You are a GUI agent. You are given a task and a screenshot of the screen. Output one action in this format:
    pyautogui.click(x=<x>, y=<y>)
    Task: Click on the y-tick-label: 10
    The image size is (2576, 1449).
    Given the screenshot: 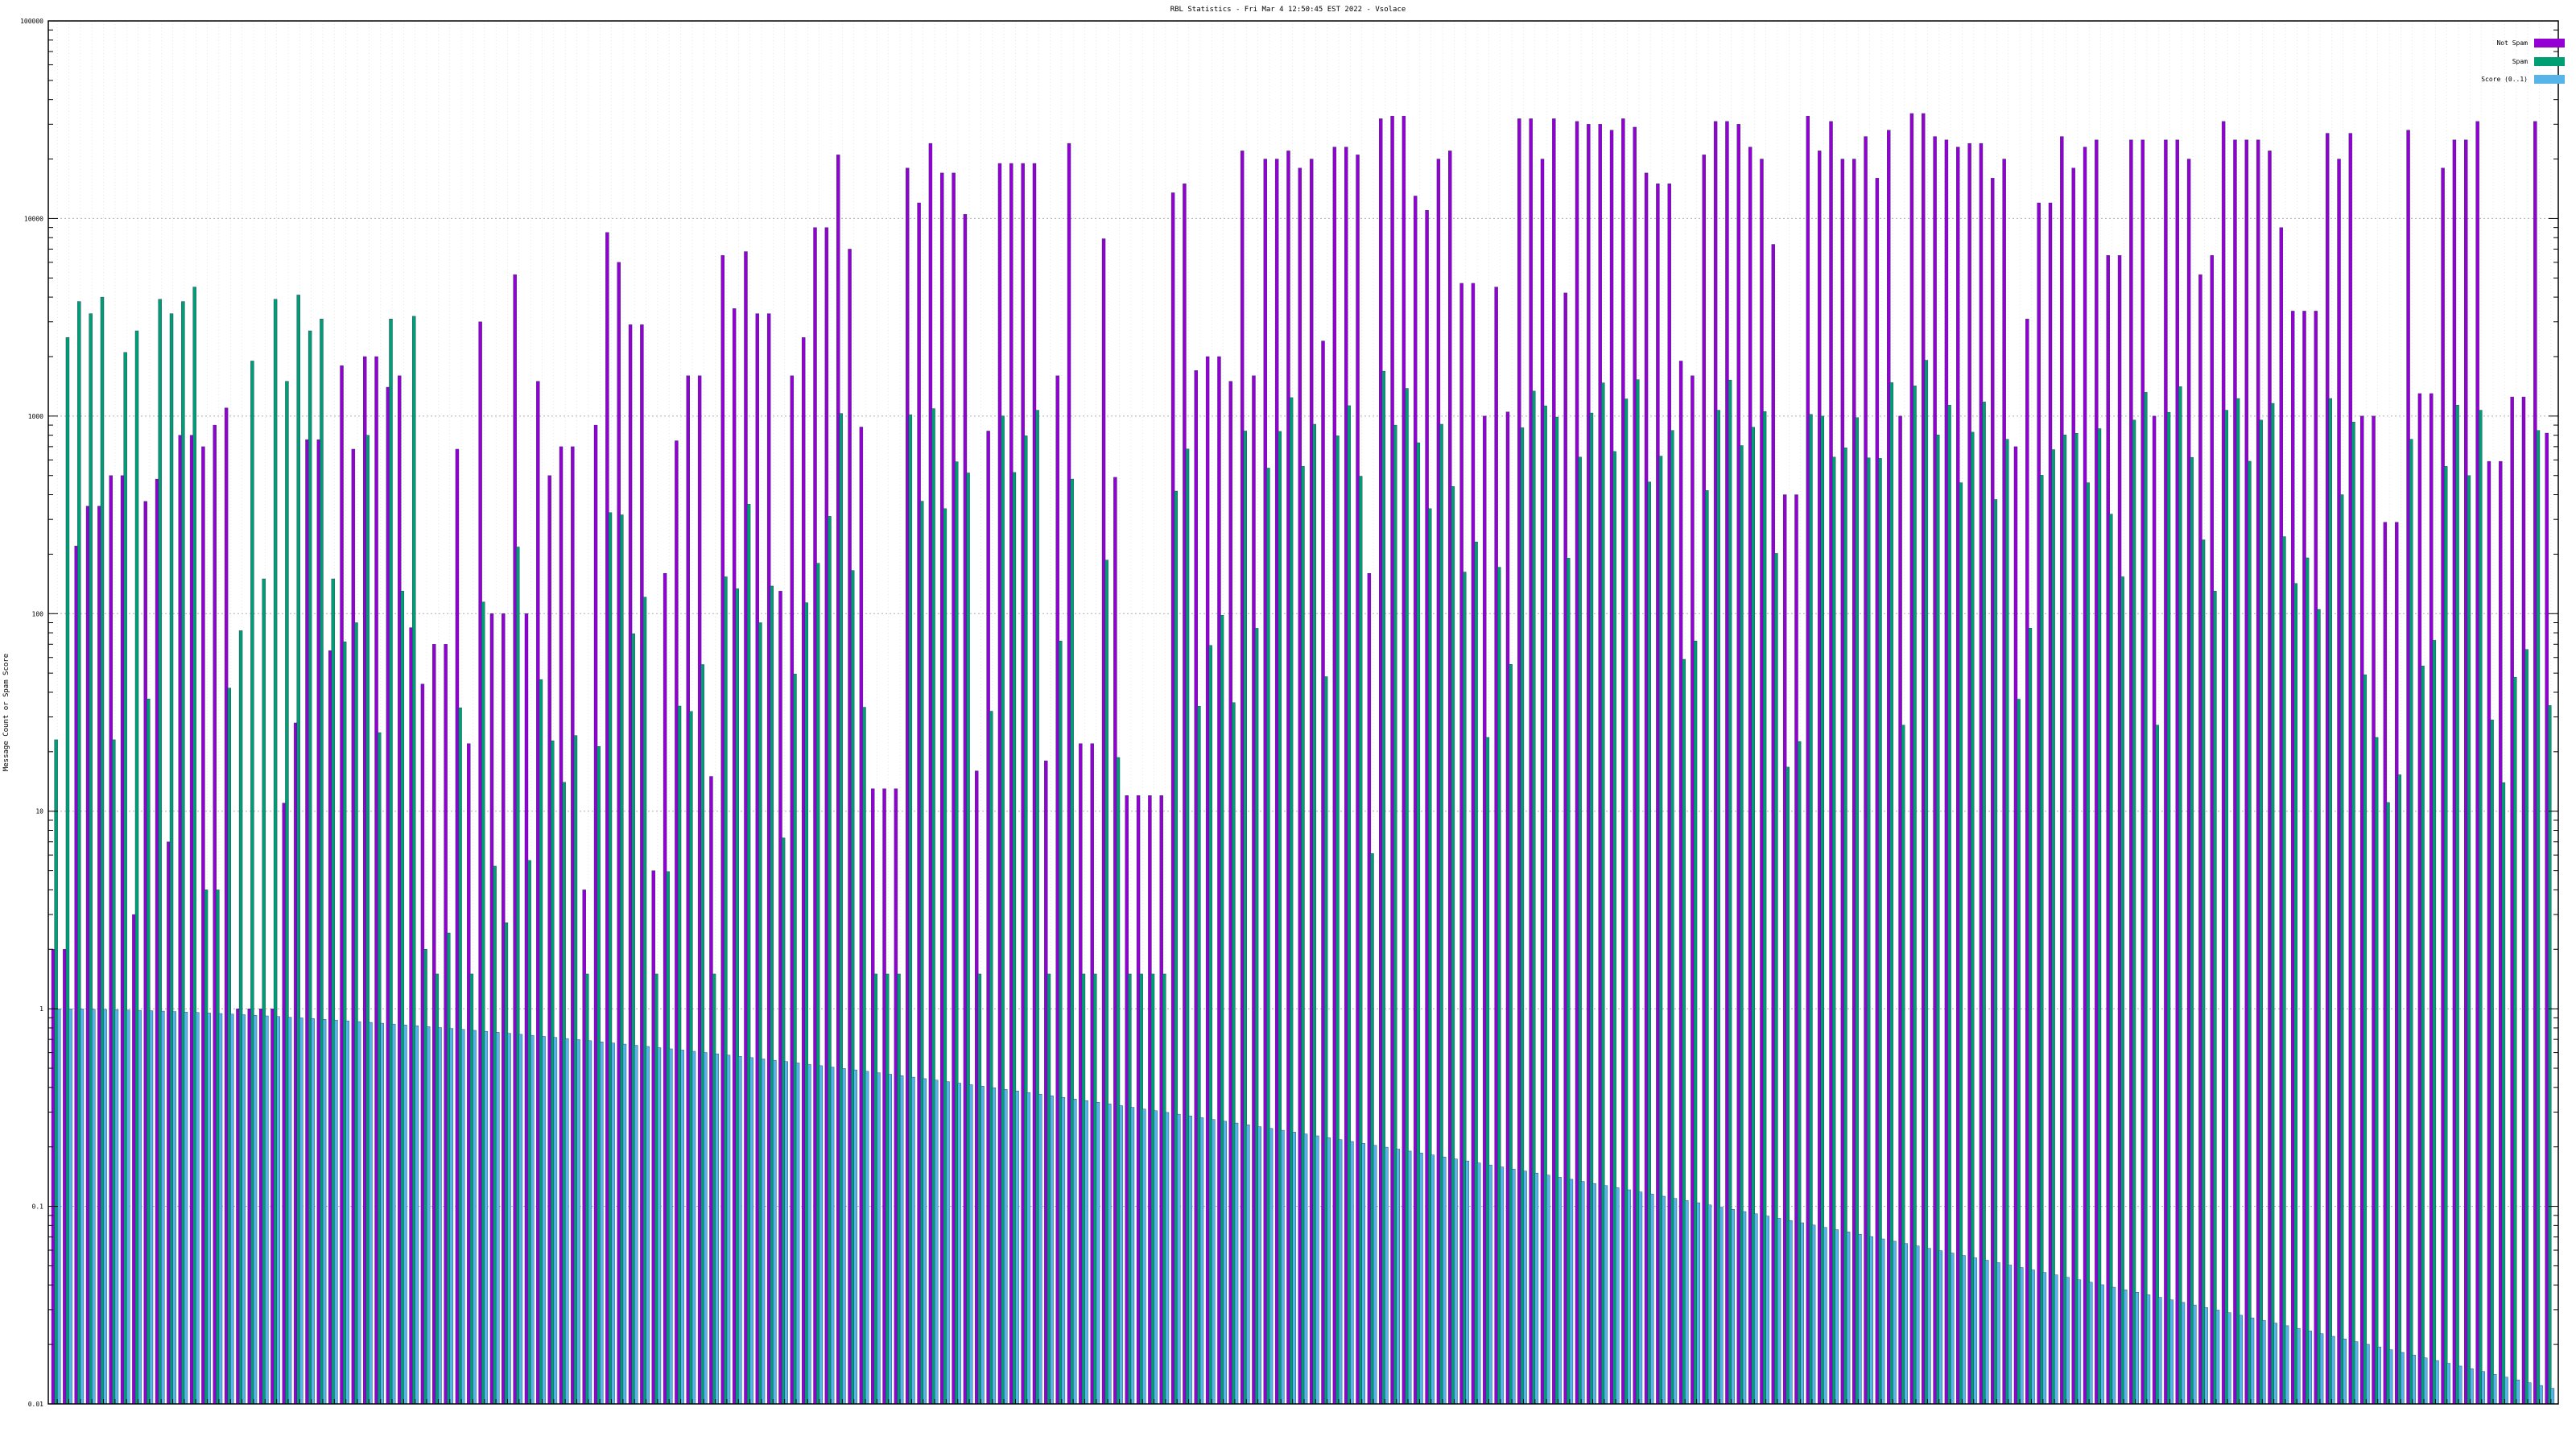 What is the action you would take?
    pyautogui.click(x=39, y=811)
    